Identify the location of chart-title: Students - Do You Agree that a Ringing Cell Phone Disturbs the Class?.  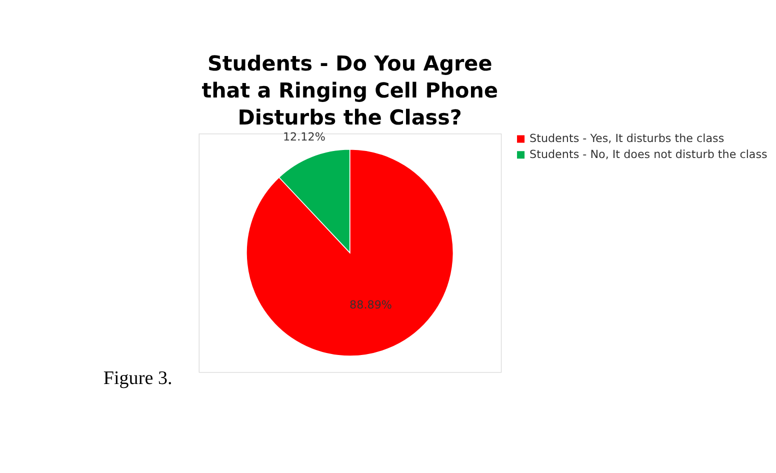
(350, 91).